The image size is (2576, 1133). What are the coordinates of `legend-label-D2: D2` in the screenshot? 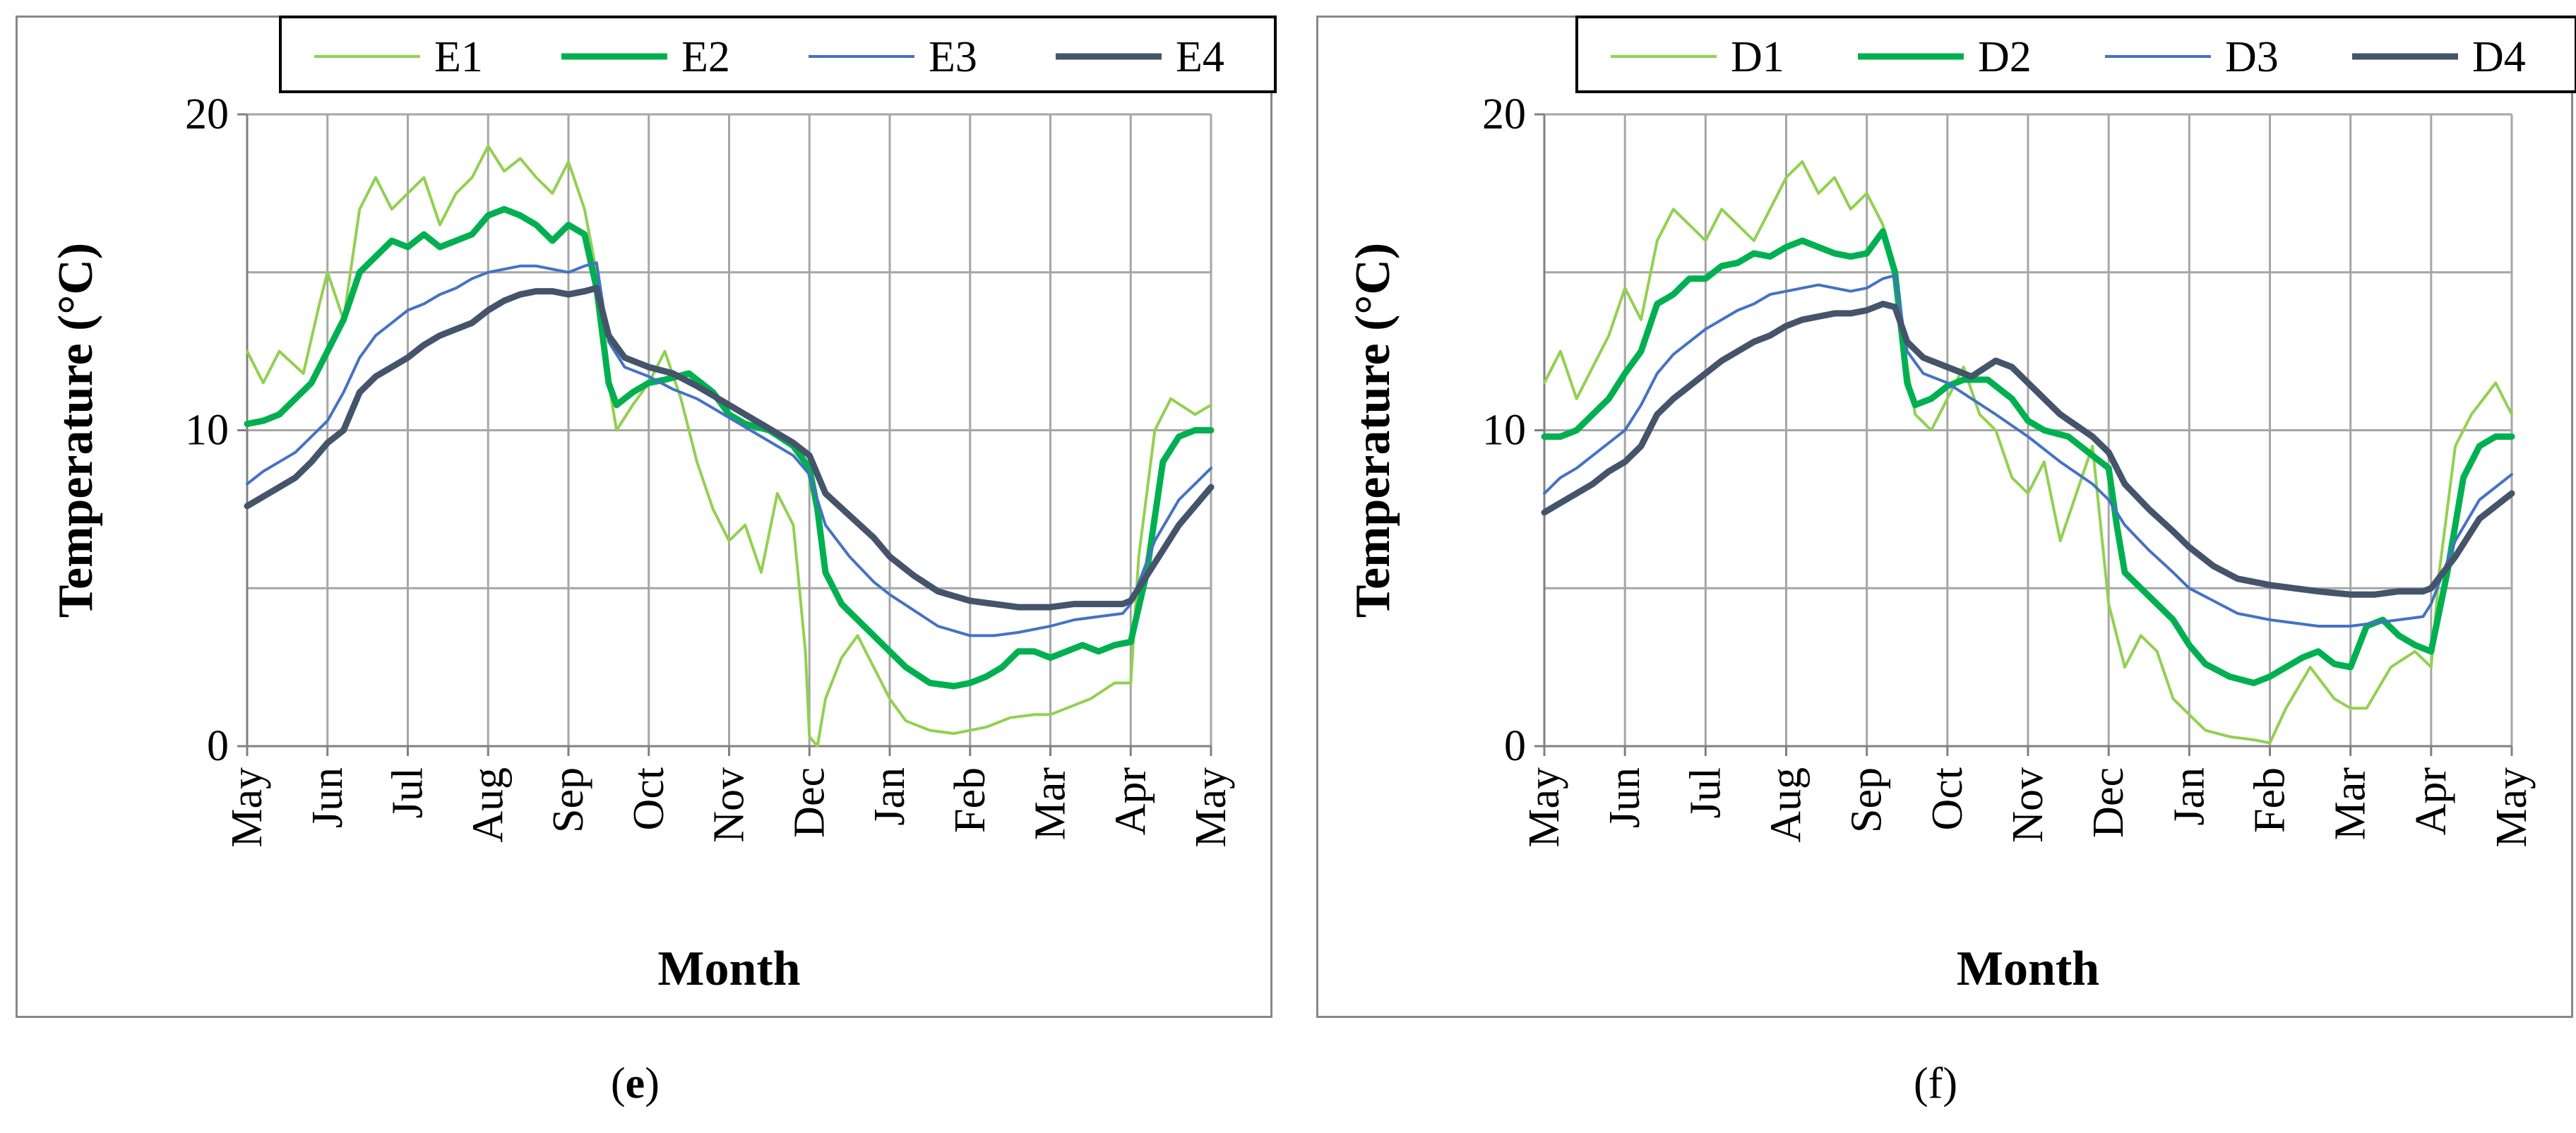 It's located at (2005, 57).